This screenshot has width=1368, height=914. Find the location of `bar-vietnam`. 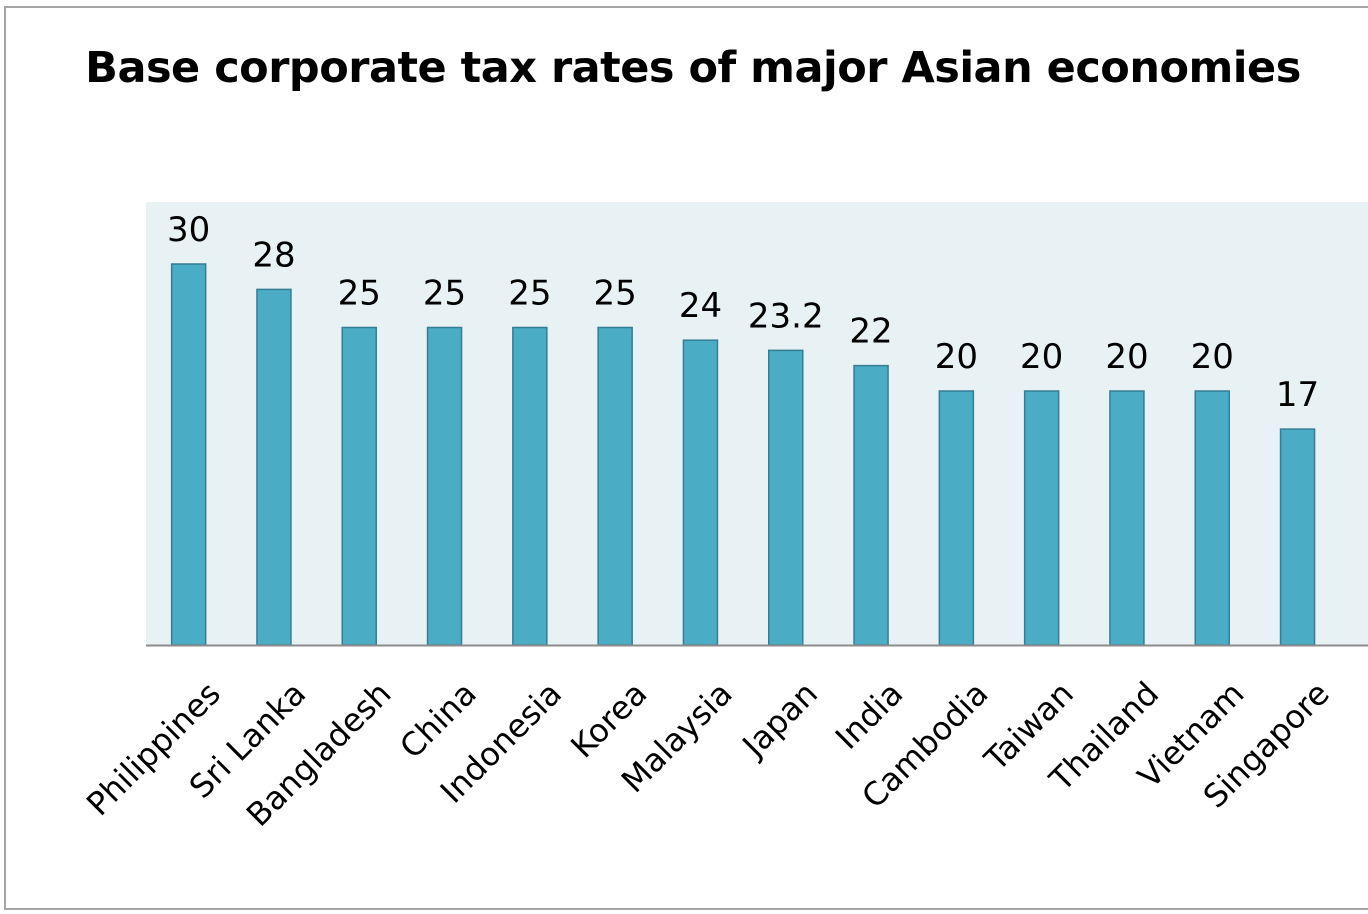

bar-vietnam is located at coordinates (1212, 518).